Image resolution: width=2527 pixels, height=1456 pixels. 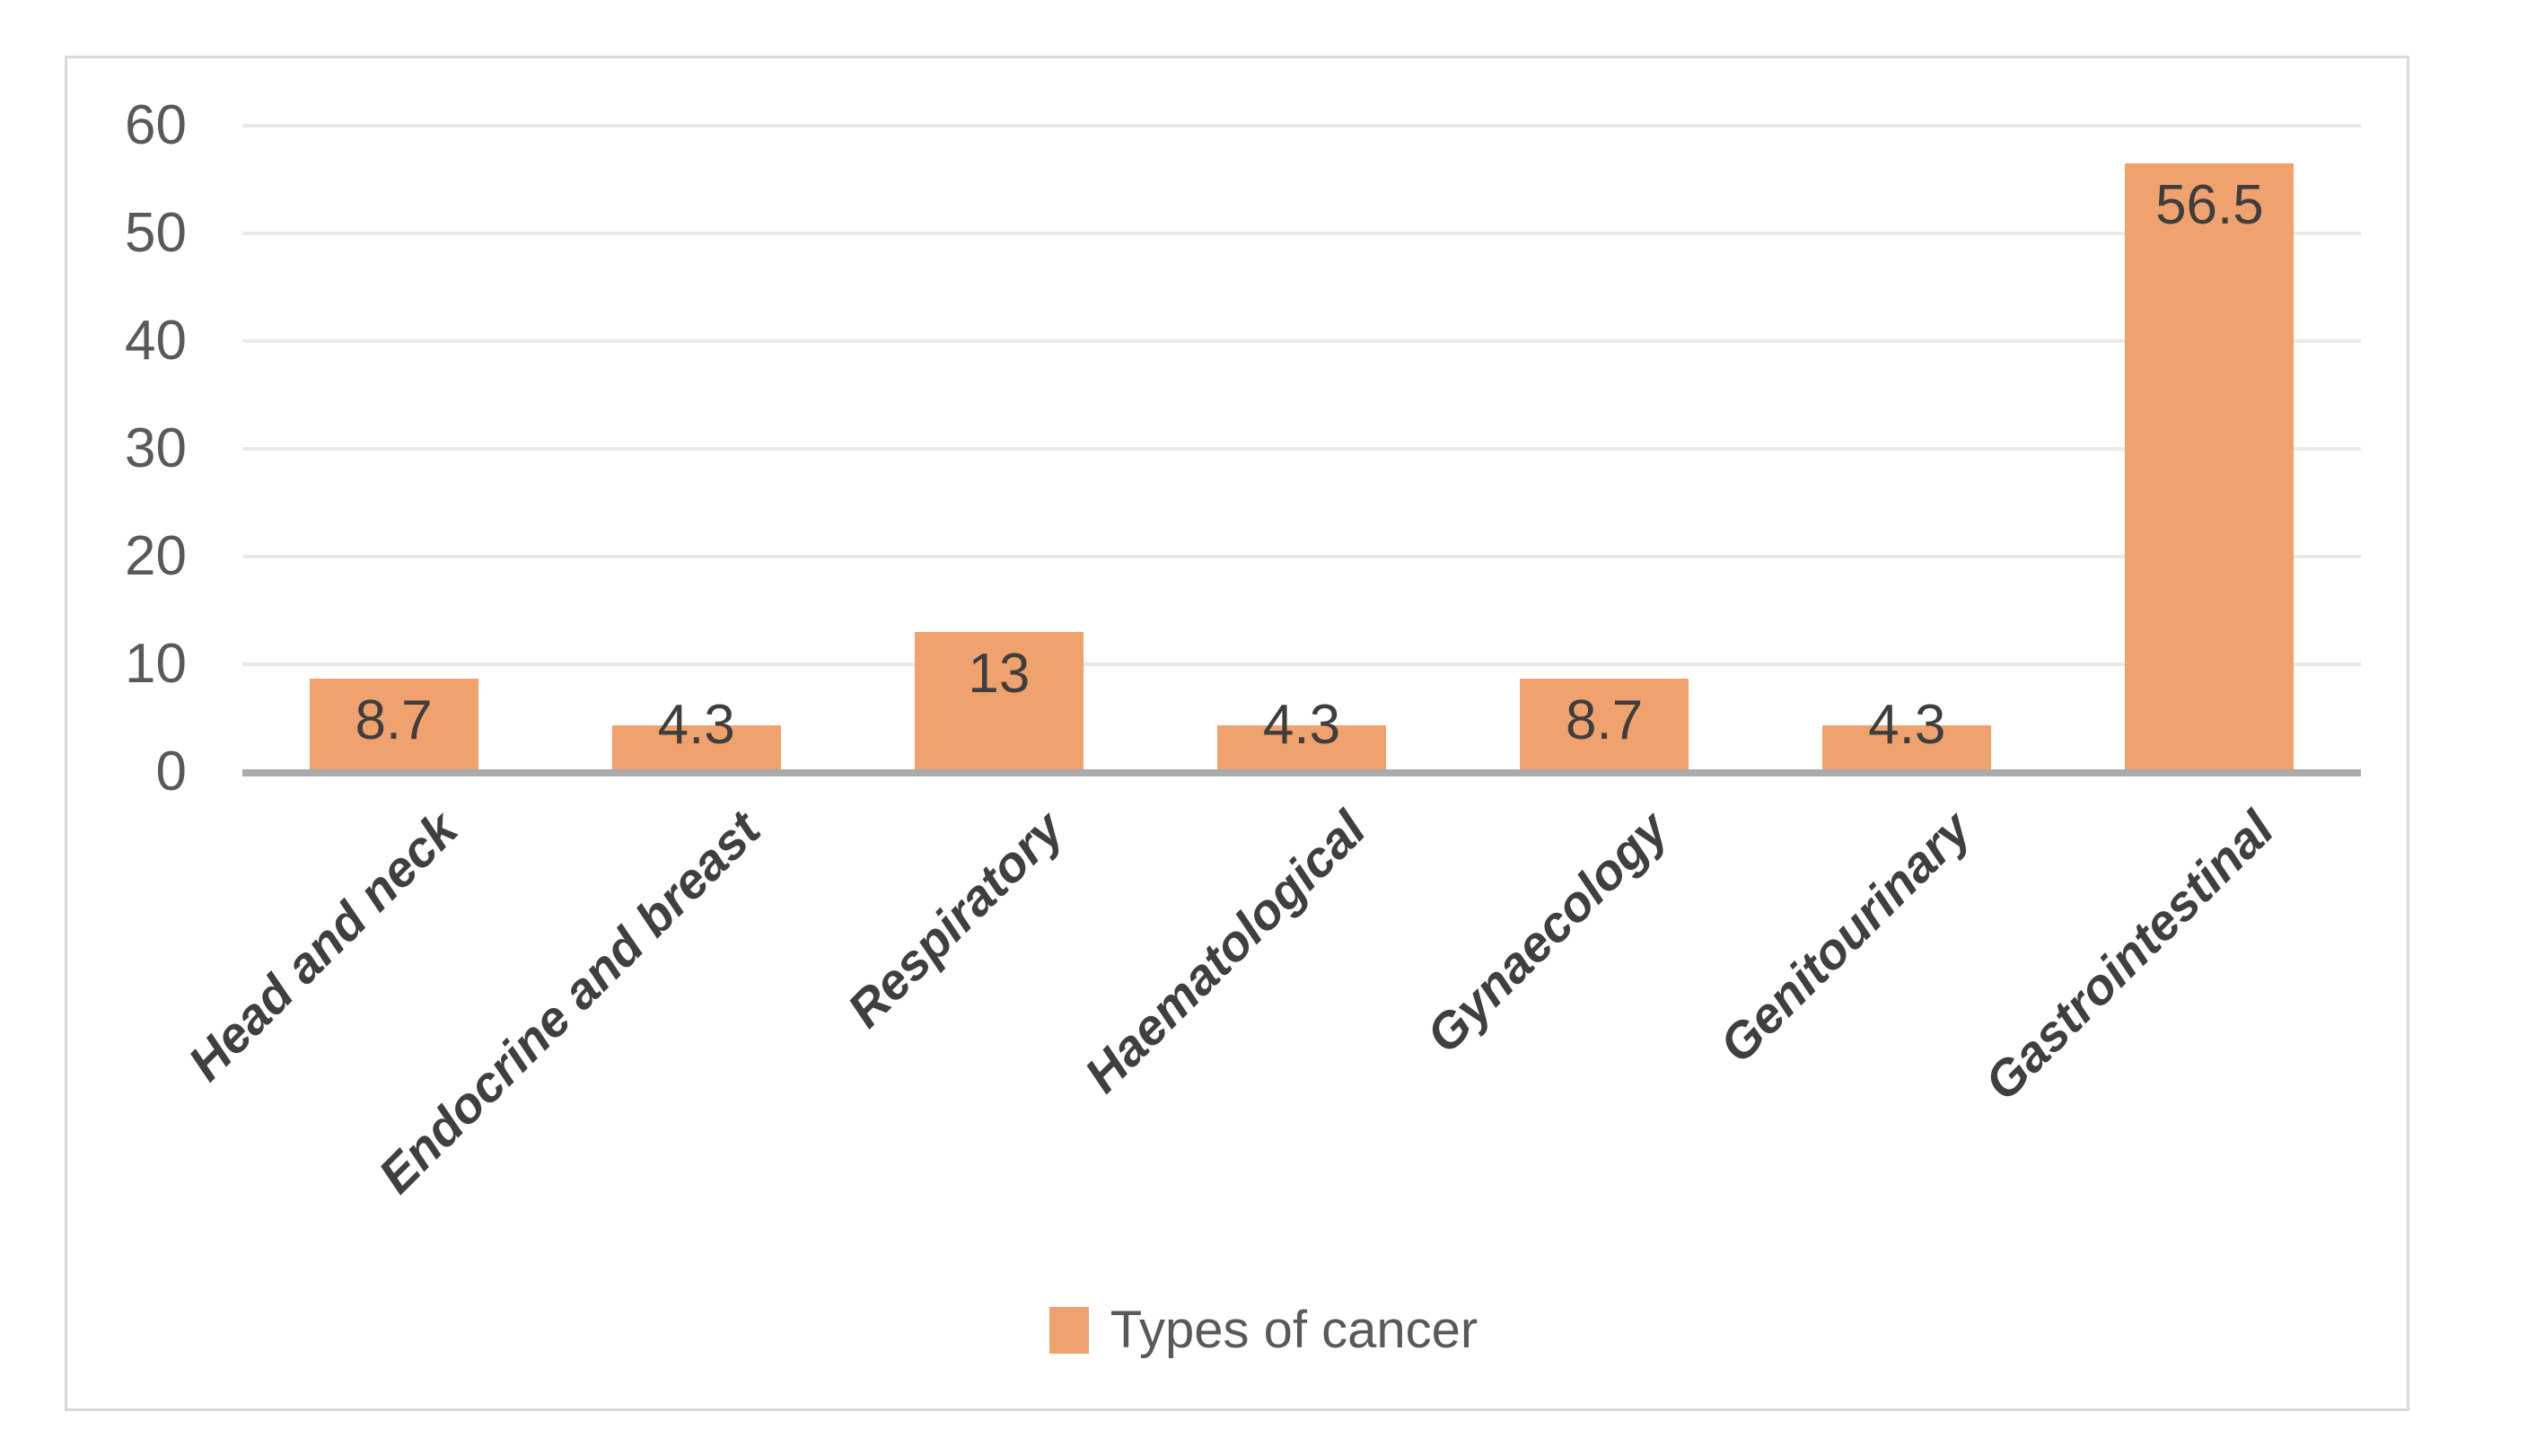 I want to click on y-tick-label: 40, so click(x=156, y=341).